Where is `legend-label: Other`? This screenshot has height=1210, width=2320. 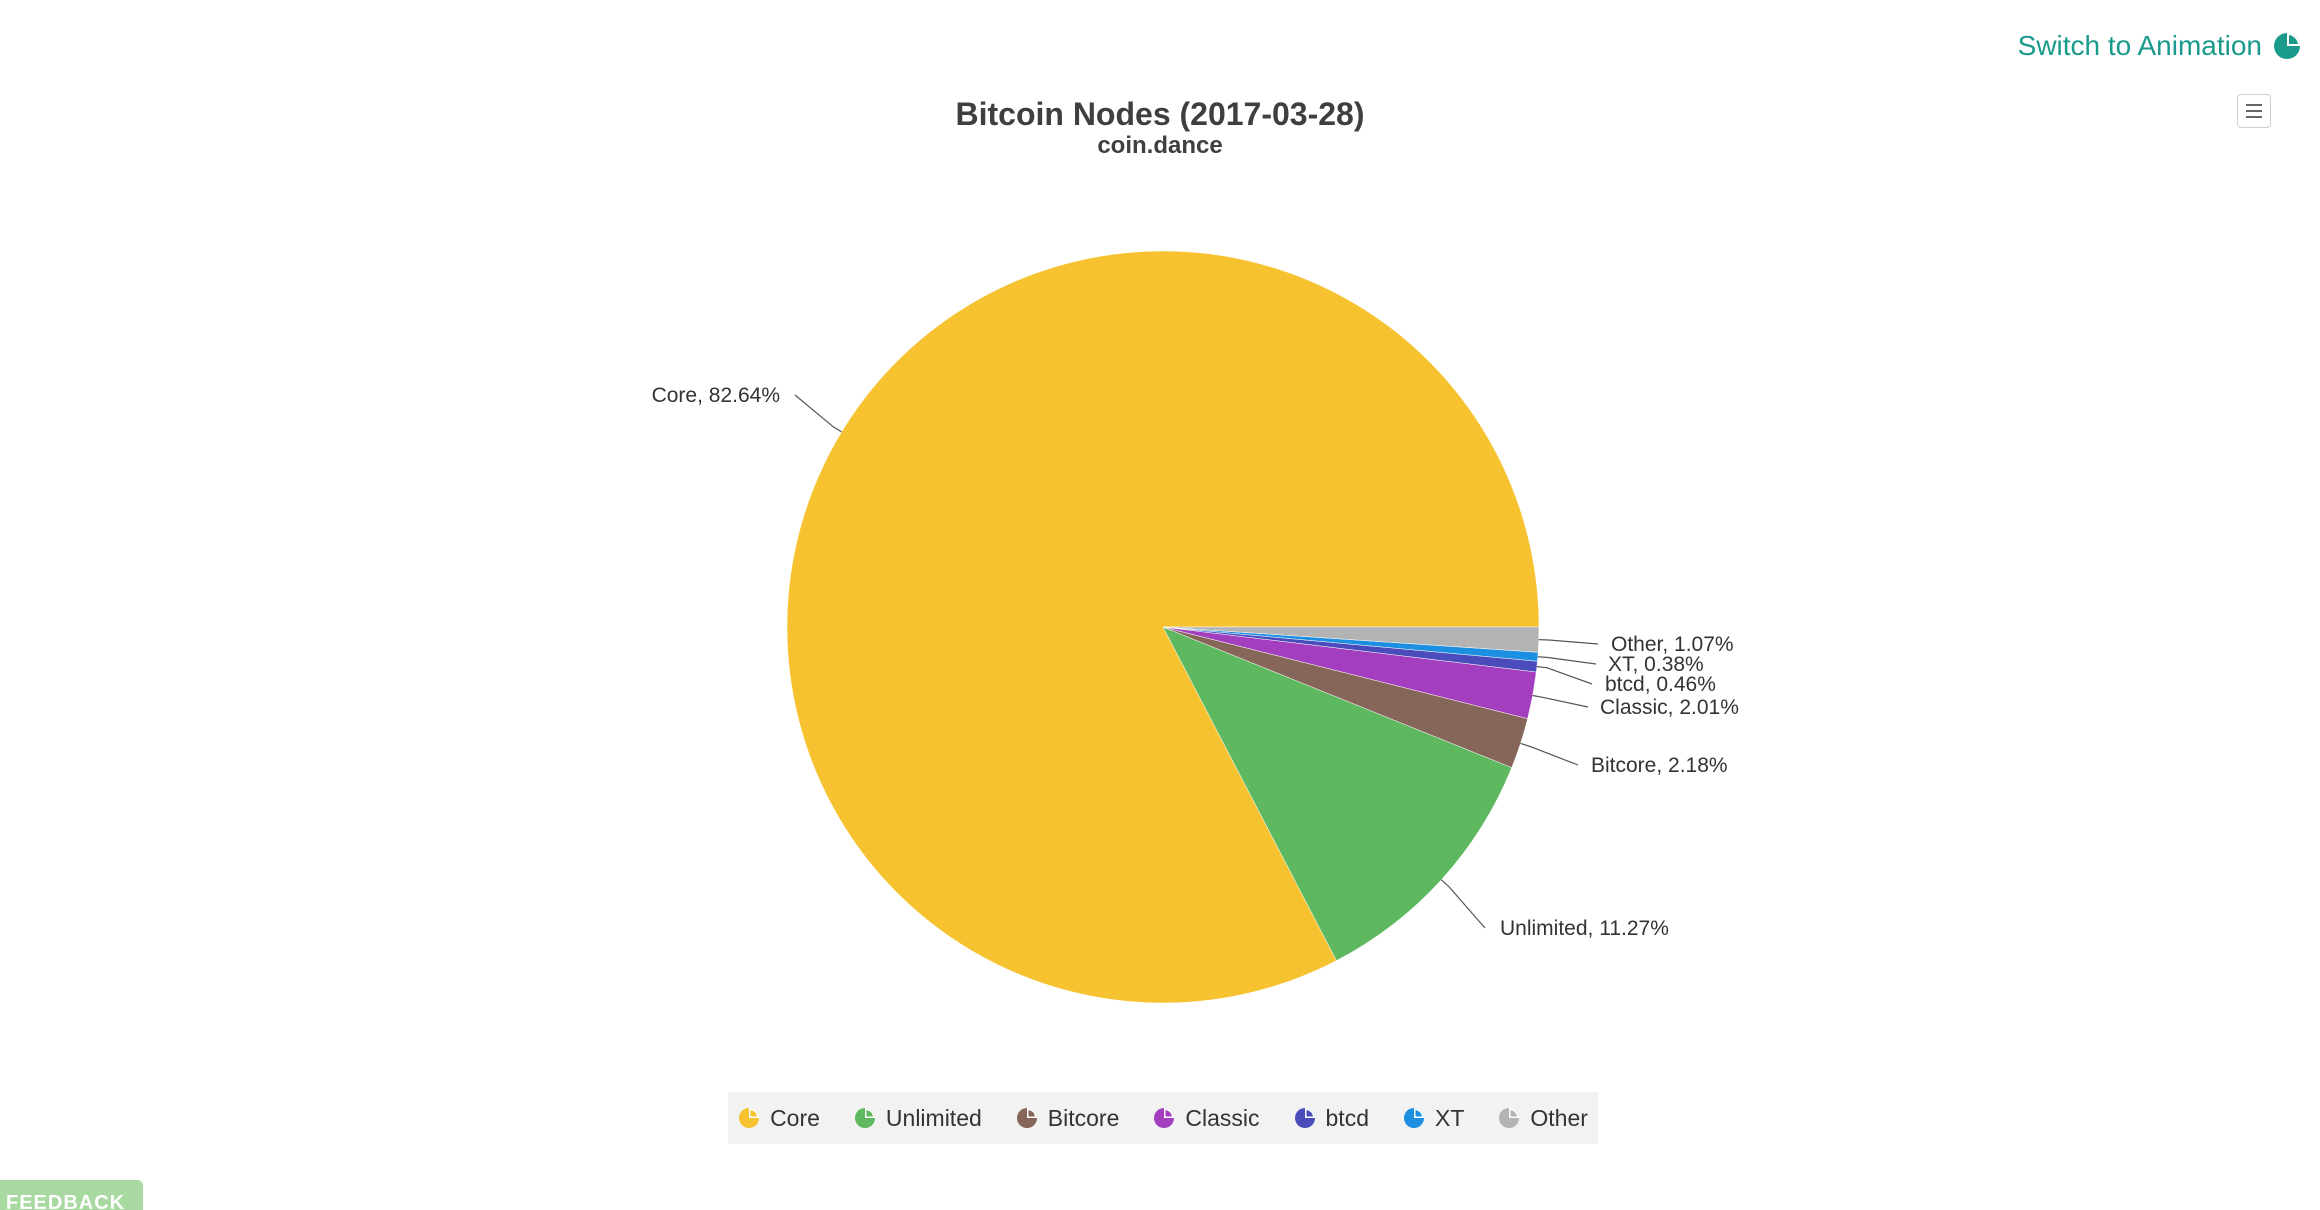 legend-label: Other is located at coordinates (1559, 1117).